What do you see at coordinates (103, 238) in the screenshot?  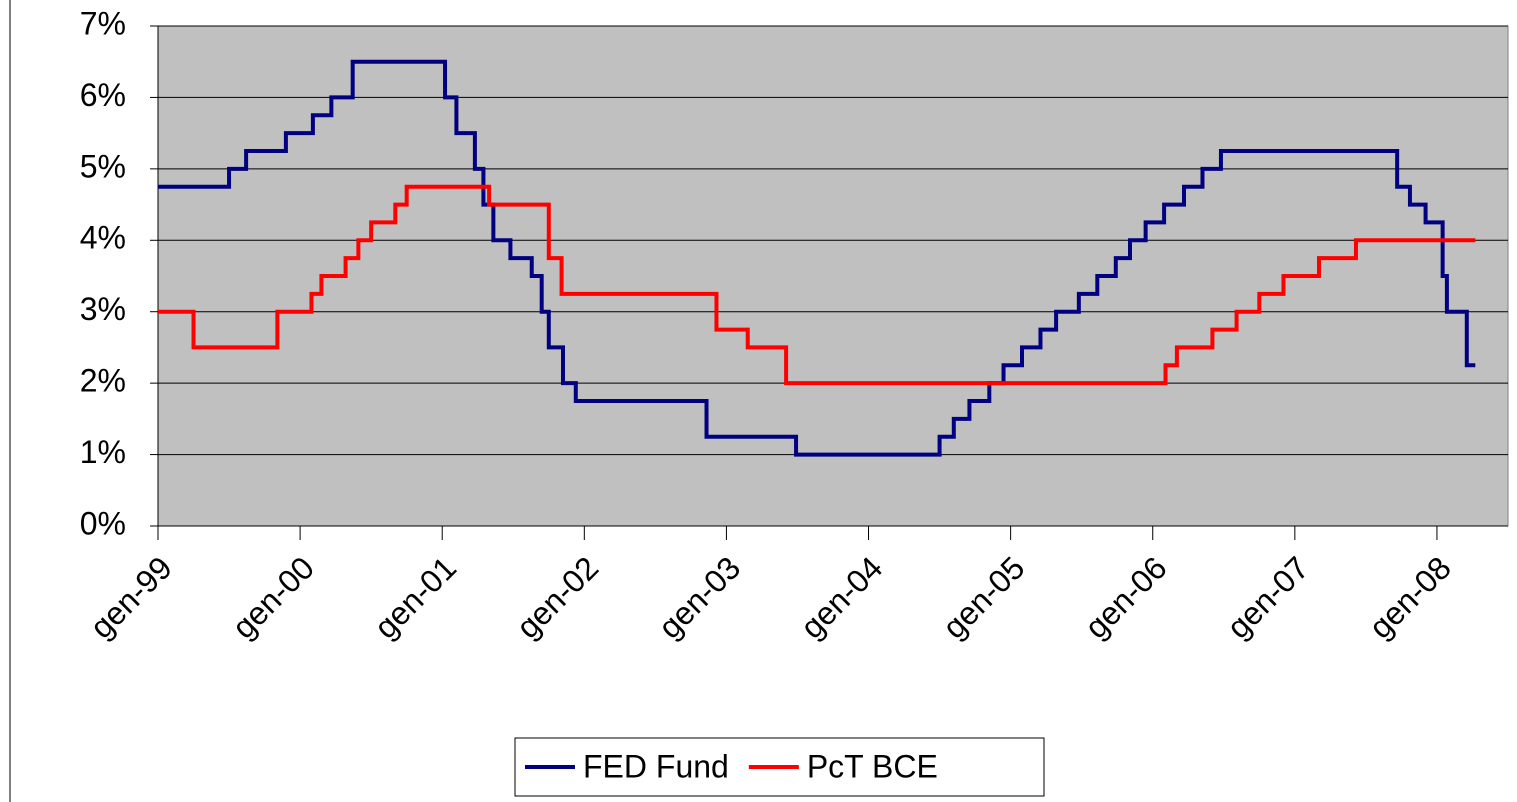 I see `y-tick-label: 4%` at bounding box center [103, 238].